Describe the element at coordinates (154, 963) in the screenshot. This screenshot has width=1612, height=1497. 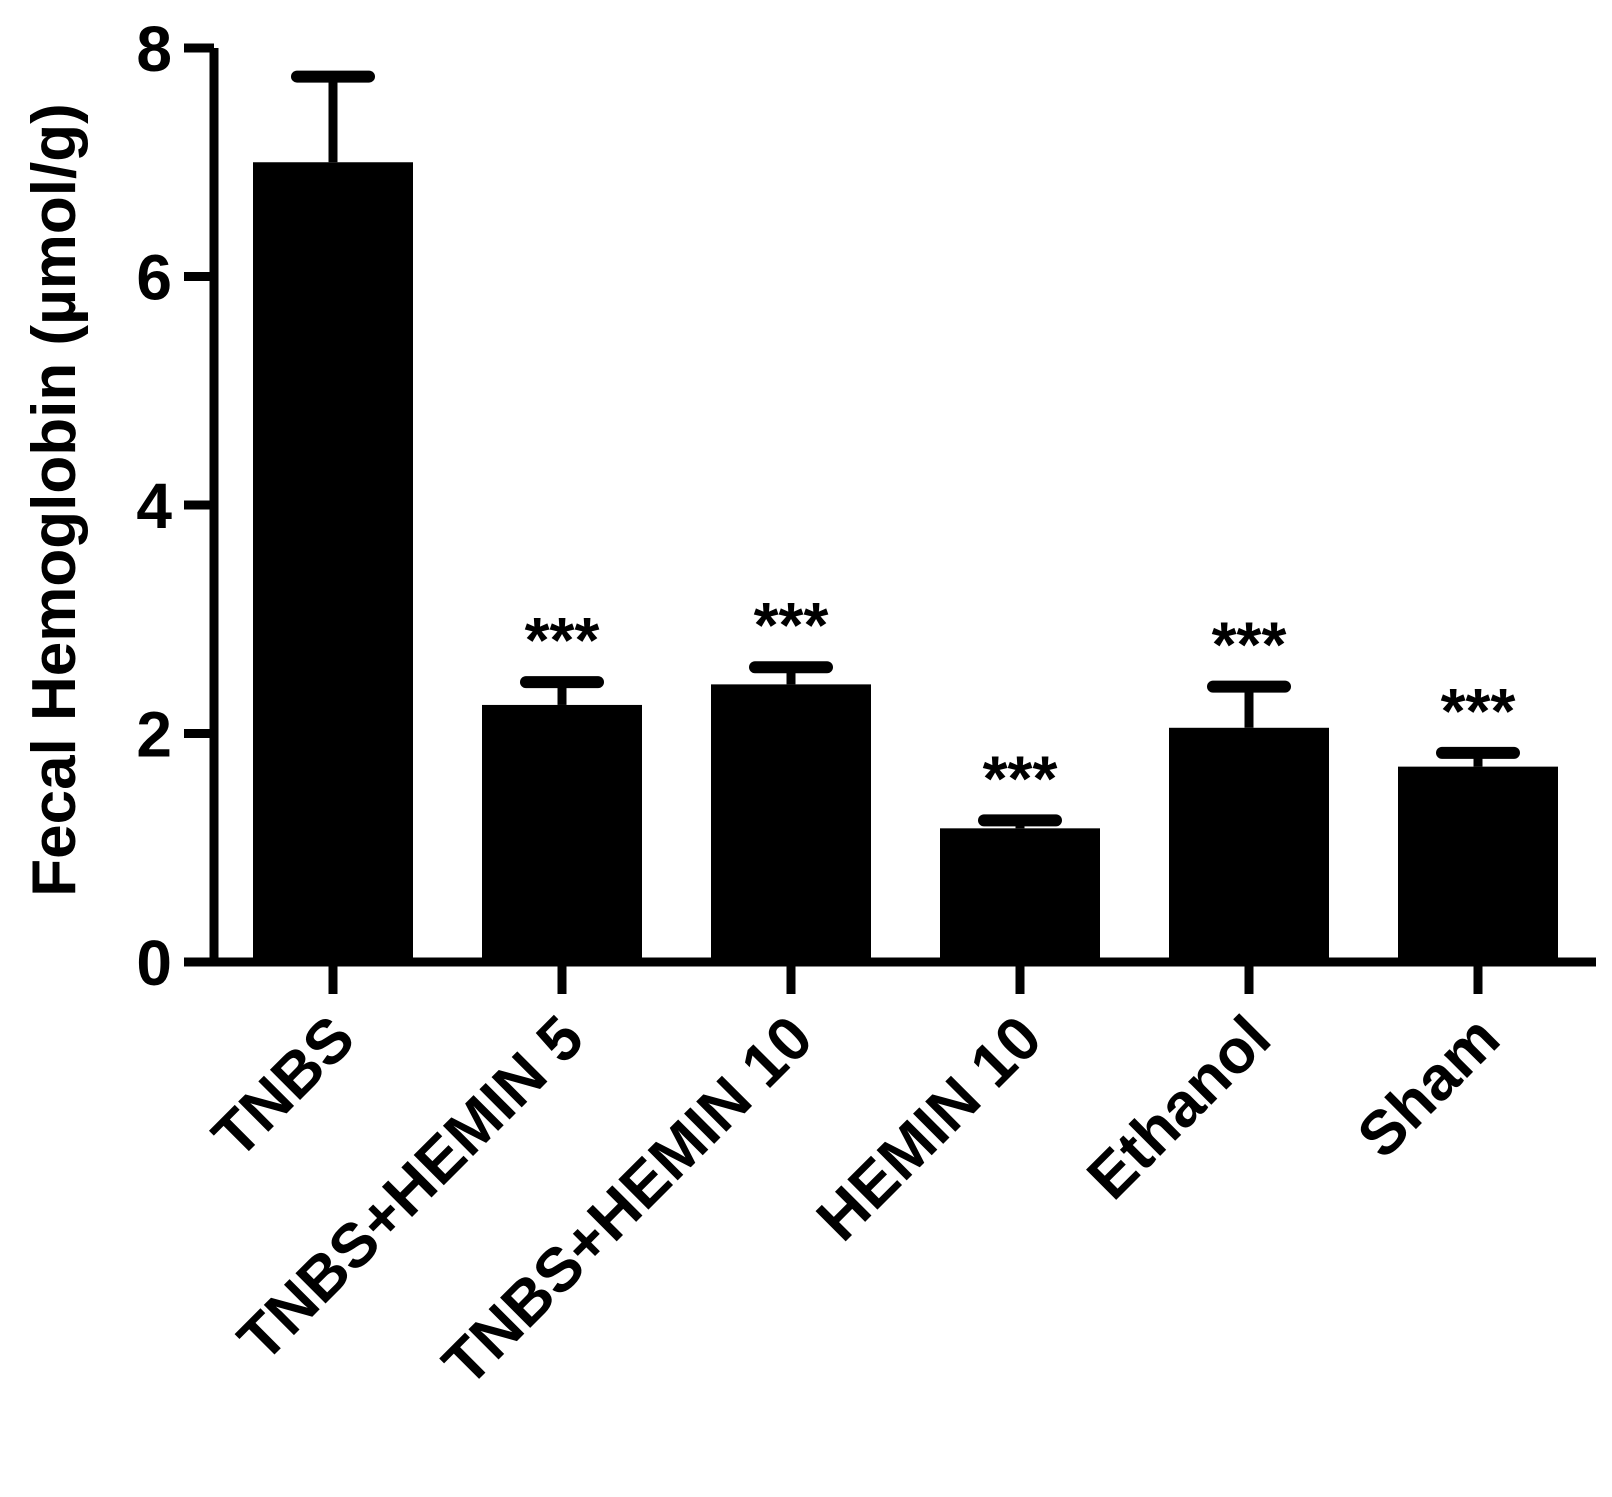
I see `y-tick-label-0: 0` at that location.